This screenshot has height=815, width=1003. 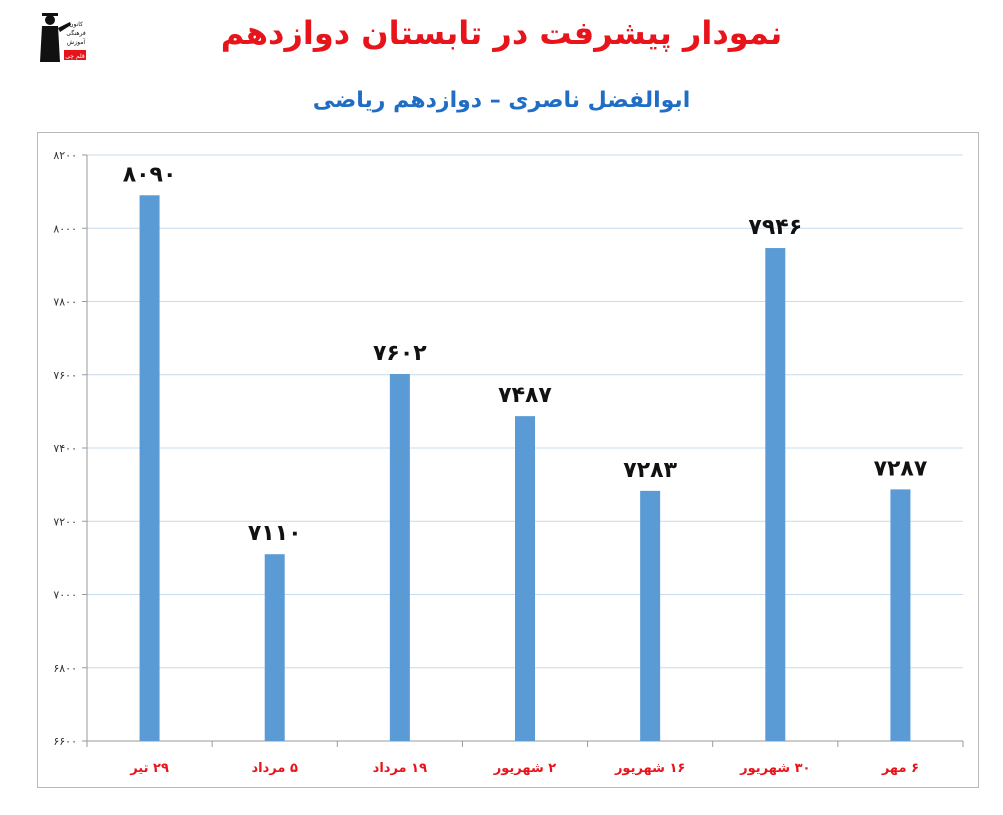 I want to click on y-tick-label: ۷۲۰۰, so click(x=65, y=521).